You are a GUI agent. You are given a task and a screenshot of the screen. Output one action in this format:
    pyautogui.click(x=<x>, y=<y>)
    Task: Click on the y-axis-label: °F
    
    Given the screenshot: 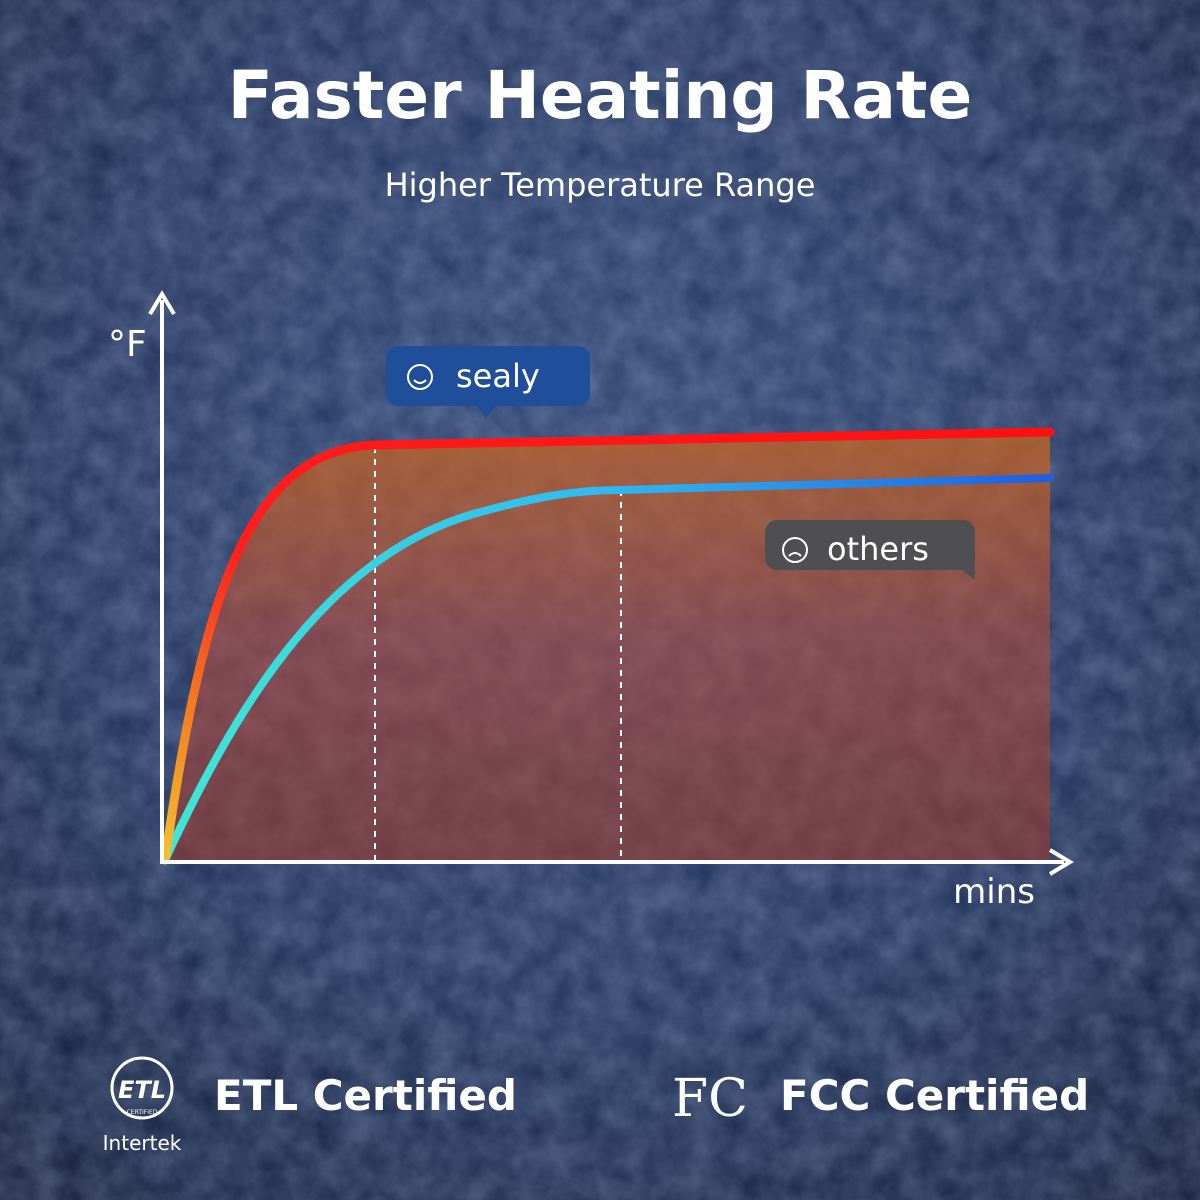 What is the action you would take?
    pyautogui.click(x=127, y=344)
    